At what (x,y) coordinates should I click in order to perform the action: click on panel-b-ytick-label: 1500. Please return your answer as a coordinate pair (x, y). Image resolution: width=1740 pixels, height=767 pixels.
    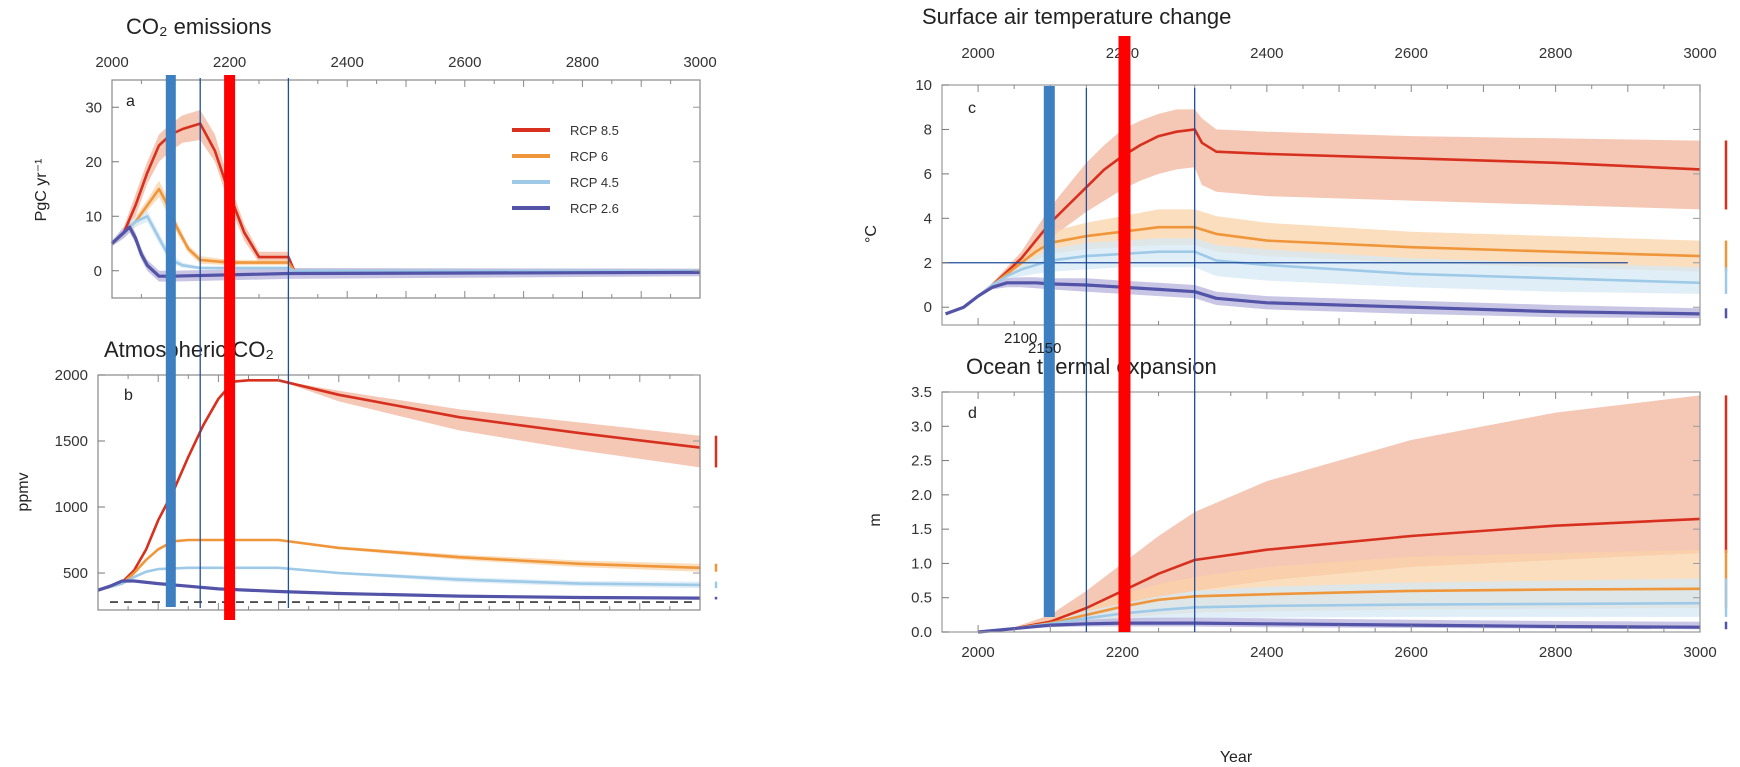
    Looking at the image, I should click on (71, 441).